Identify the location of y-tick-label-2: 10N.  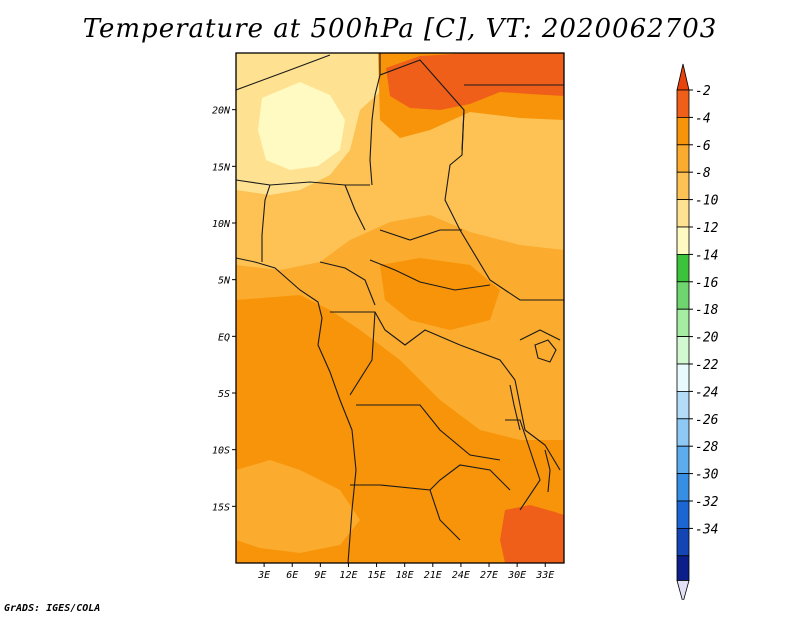
(221, 224).